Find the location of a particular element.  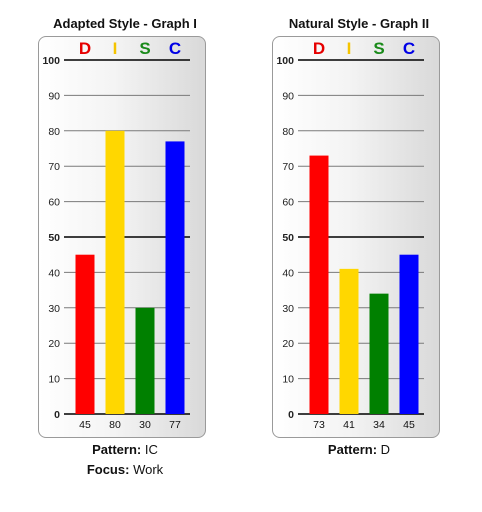

footer-focus: Focus: Work is located at coordinates (125, 469).